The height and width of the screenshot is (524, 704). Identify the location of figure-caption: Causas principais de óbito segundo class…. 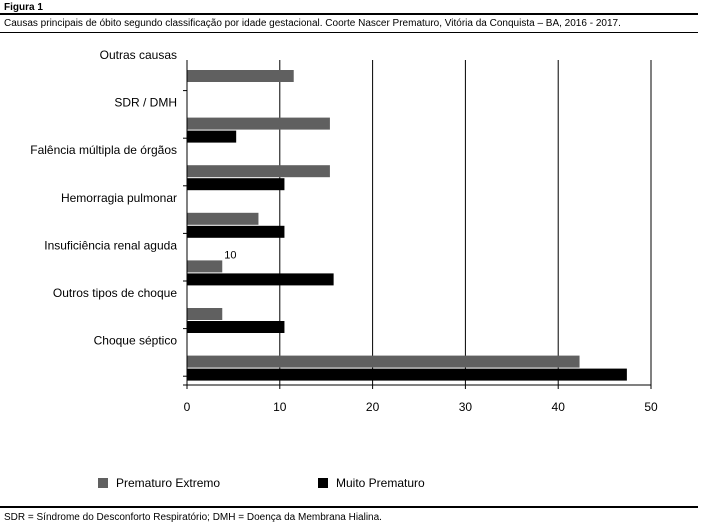
(312, 23).